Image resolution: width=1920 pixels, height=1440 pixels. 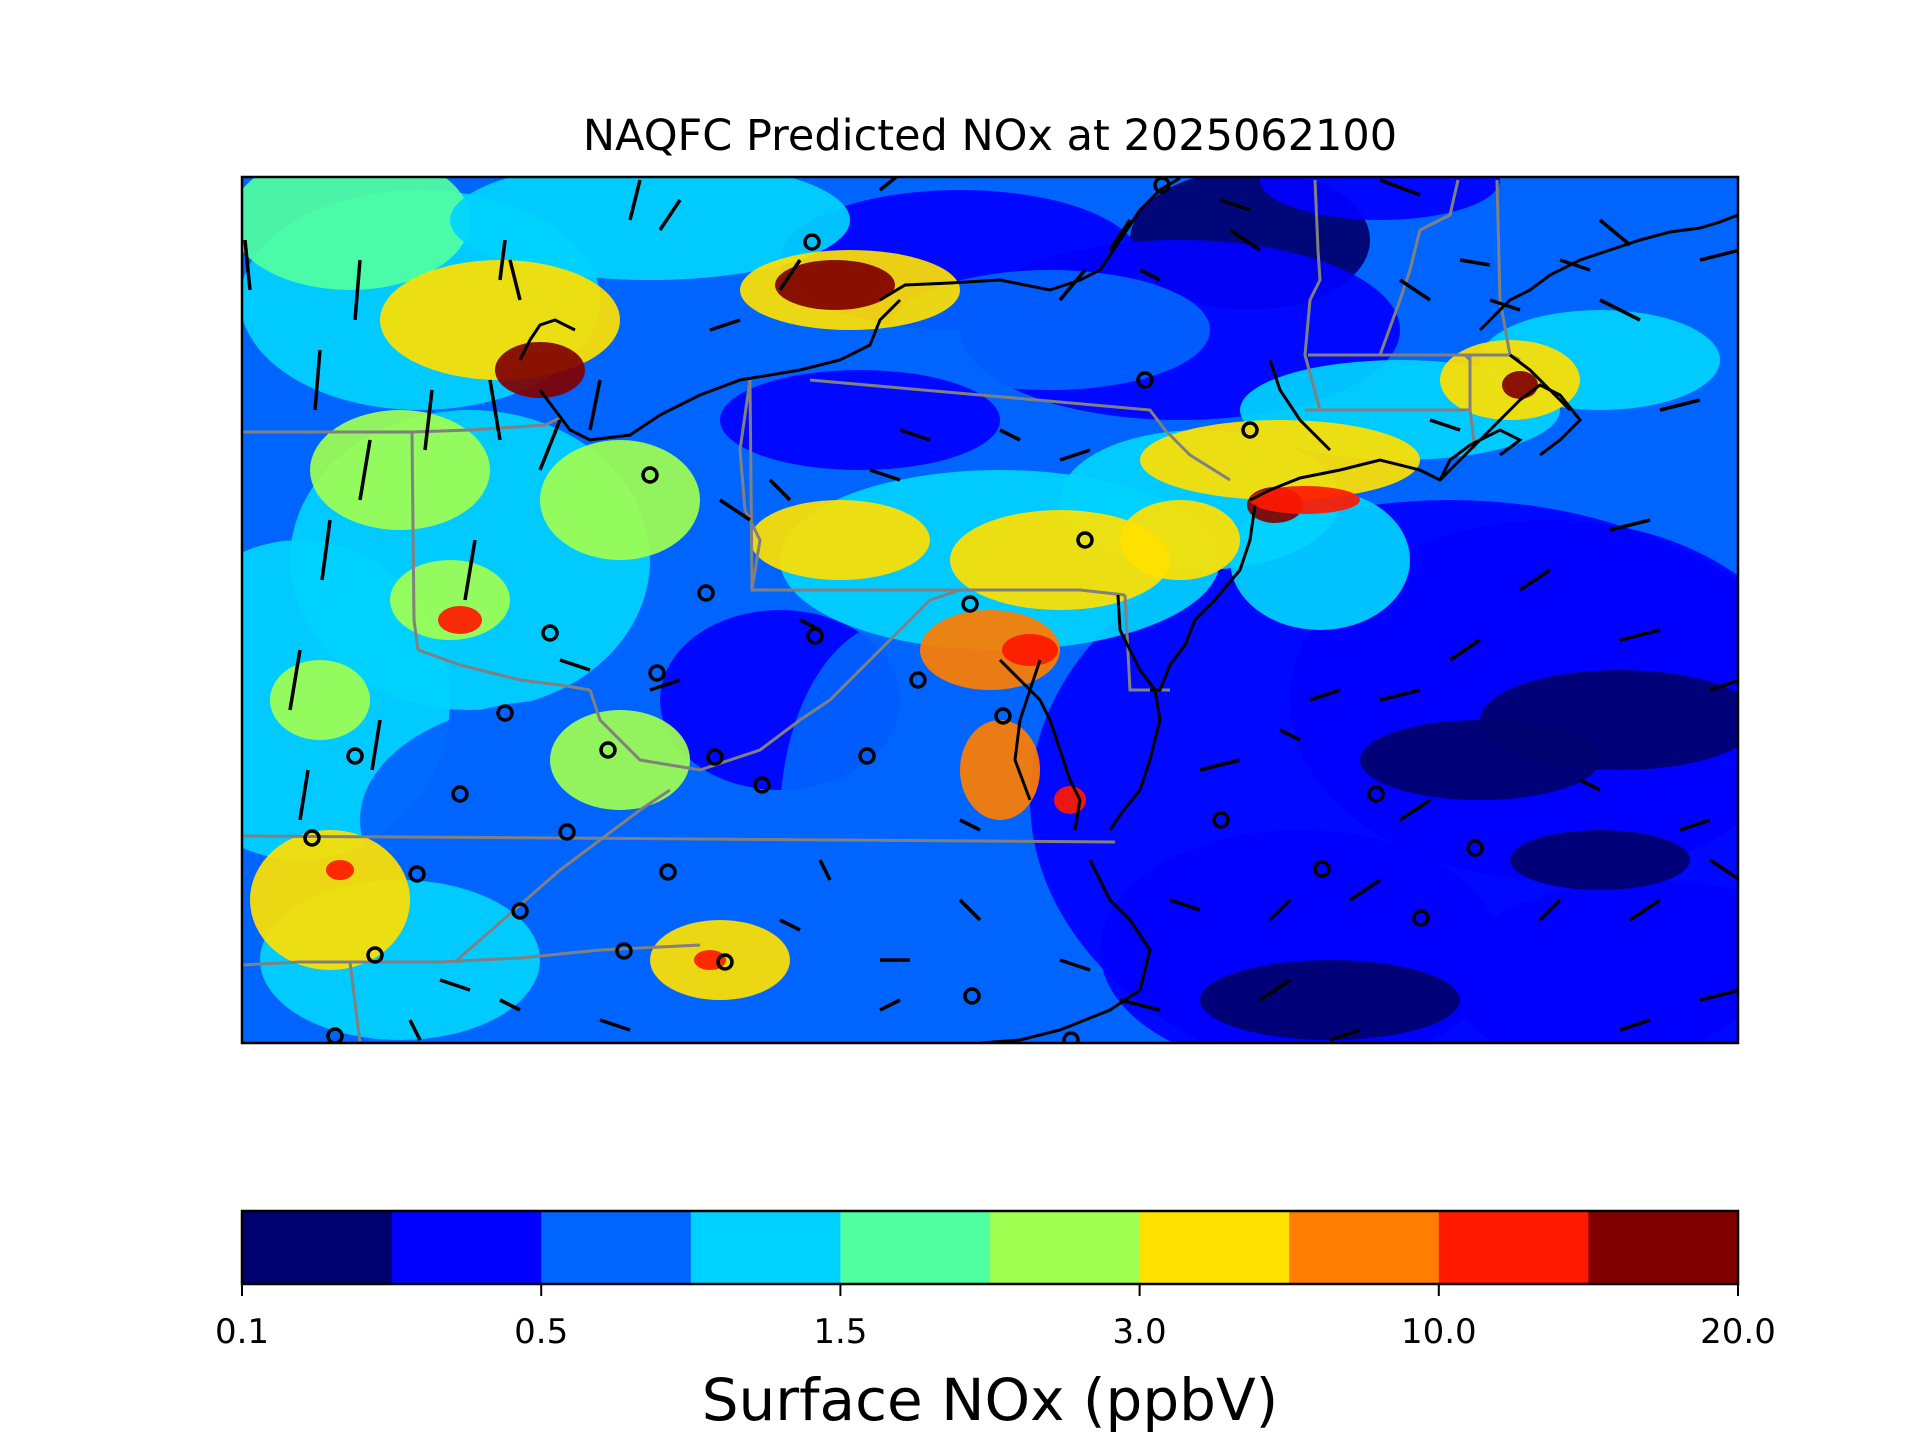 I want to click on colorbar-tick-label: 3.0, so click(x=1140, y=1332).